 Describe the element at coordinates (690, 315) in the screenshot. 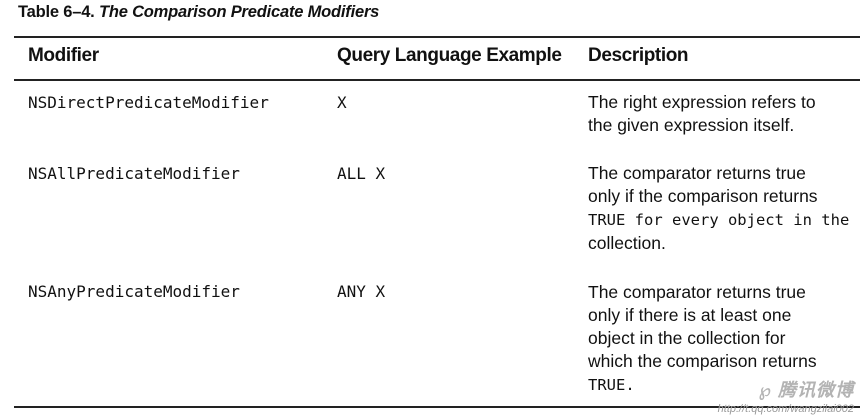

I see `description-line: only if there is at least one` at that location.